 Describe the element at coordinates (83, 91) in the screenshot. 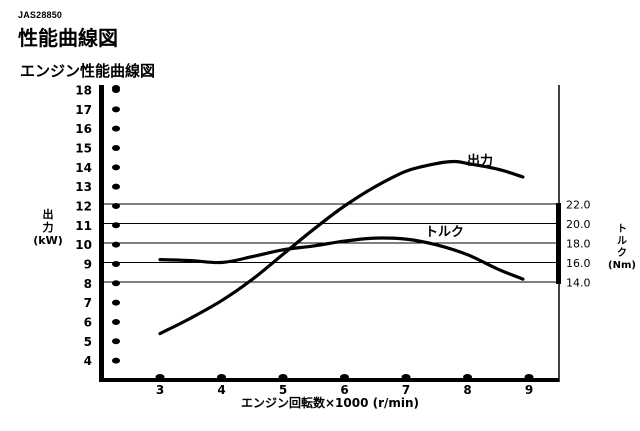

I see `left-tick-label: 18` at that location.